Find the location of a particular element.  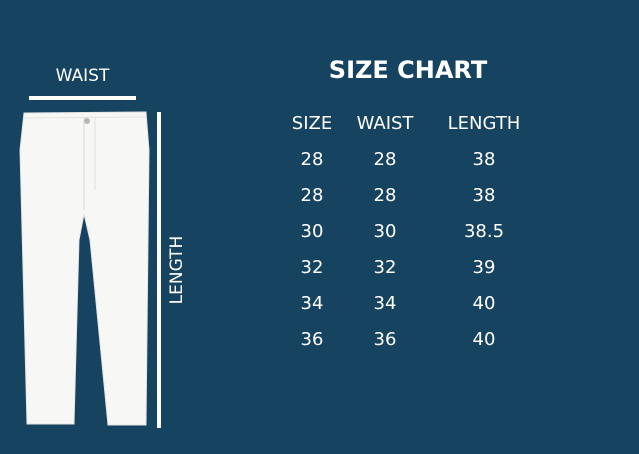

cell-waist: 30 is located at coordinates (385, 231).